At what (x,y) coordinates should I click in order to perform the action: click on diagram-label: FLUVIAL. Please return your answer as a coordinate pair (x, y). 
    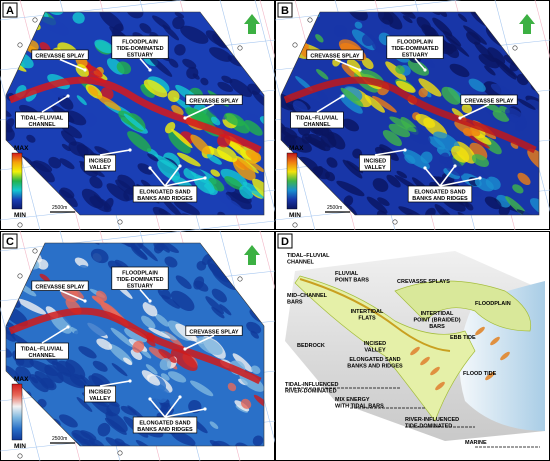
    Looking at the image, I should click on (347, 274).